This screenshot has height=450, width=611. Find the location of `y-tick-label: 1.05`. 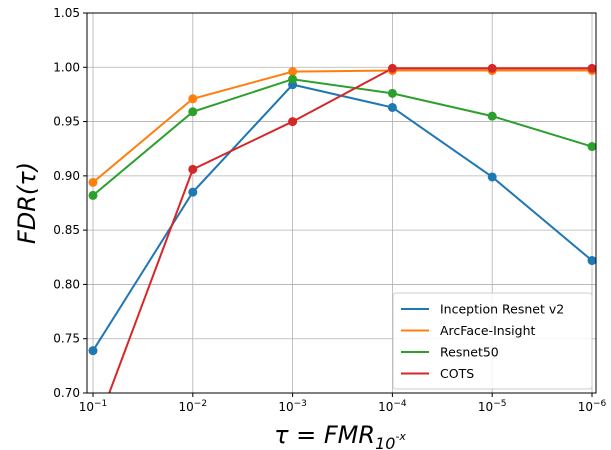

y-tick-label: 1.05 is located at coordinates (66, 13).